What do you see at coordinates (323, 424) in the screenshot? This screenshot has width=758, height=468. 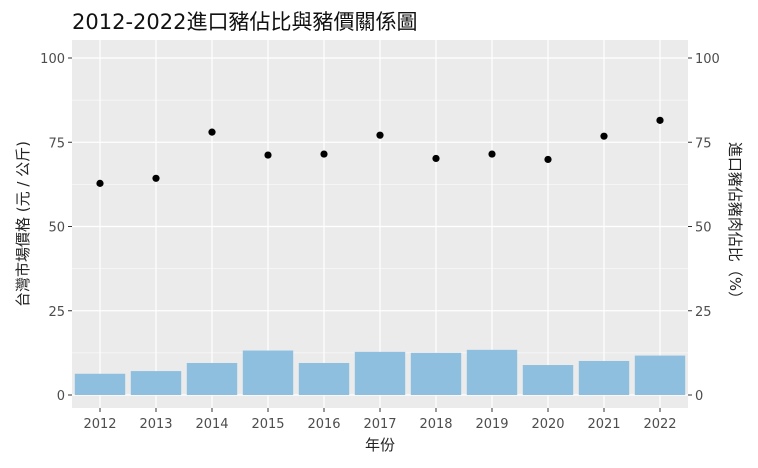 I see `x-tick-label: 2016` at bounding box center [323, 424].